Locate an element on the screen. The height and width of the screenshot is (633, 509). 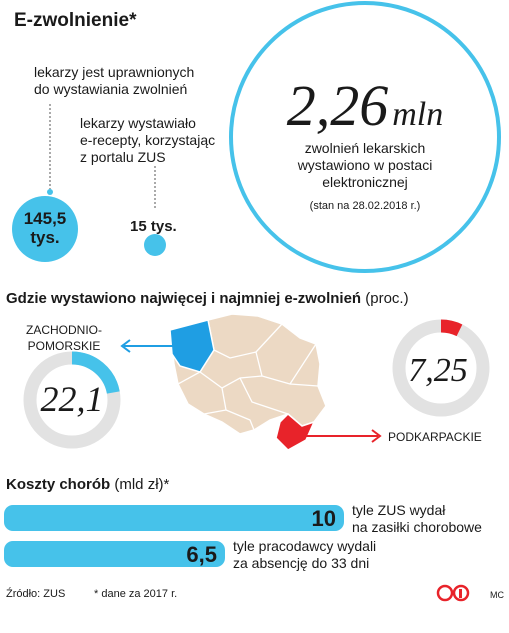
lowest-region-value: 7,25 is located at coordinates (438, 370).